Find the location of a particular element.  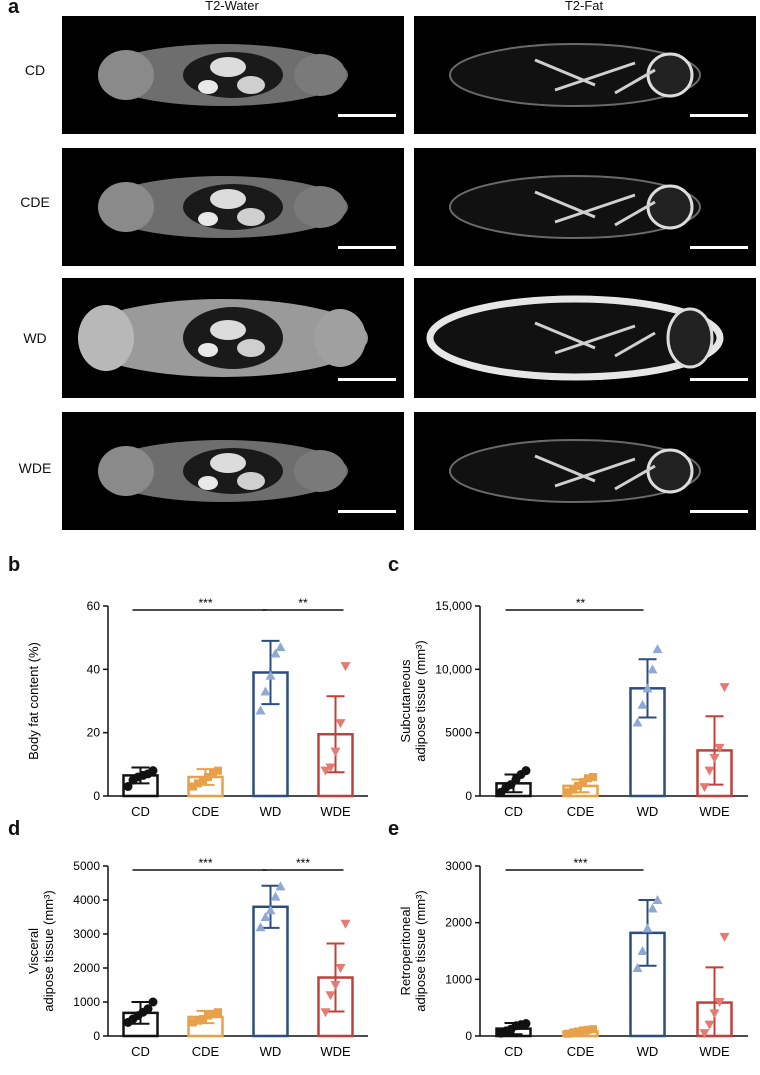

mri-image-cde-fat is located at coordinates (585, 207).